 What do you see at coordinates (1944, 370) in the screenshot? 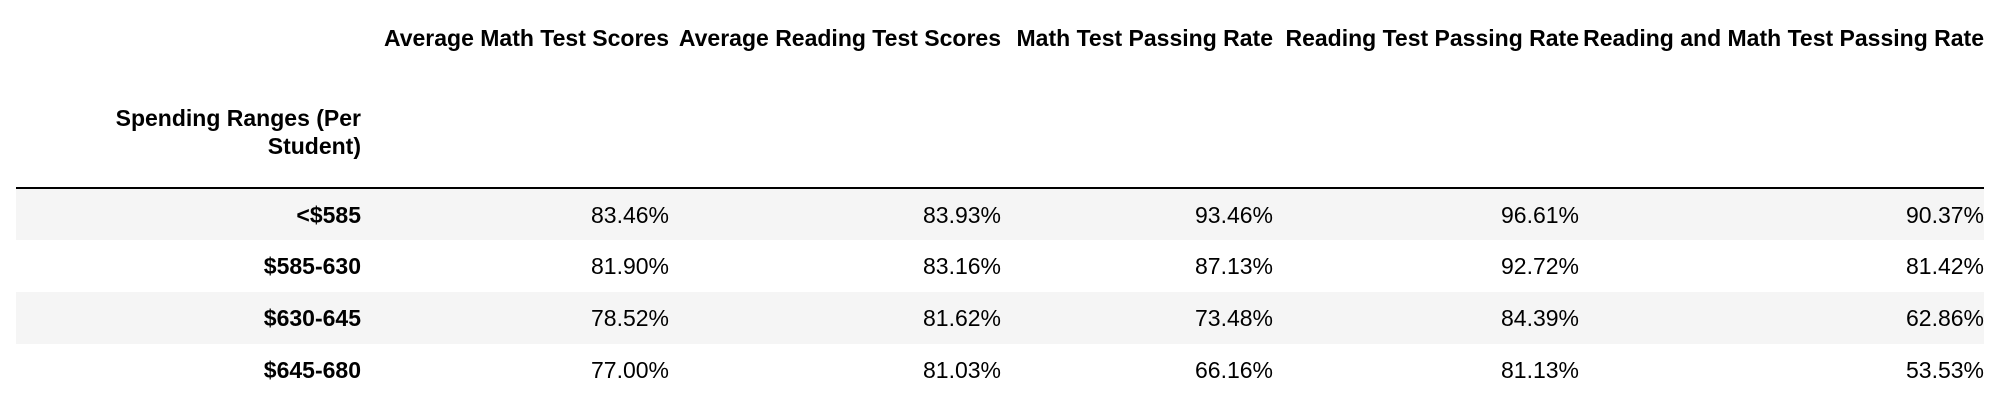
I see `table-cell: 53.53%` at bounding box center [1944, 370].